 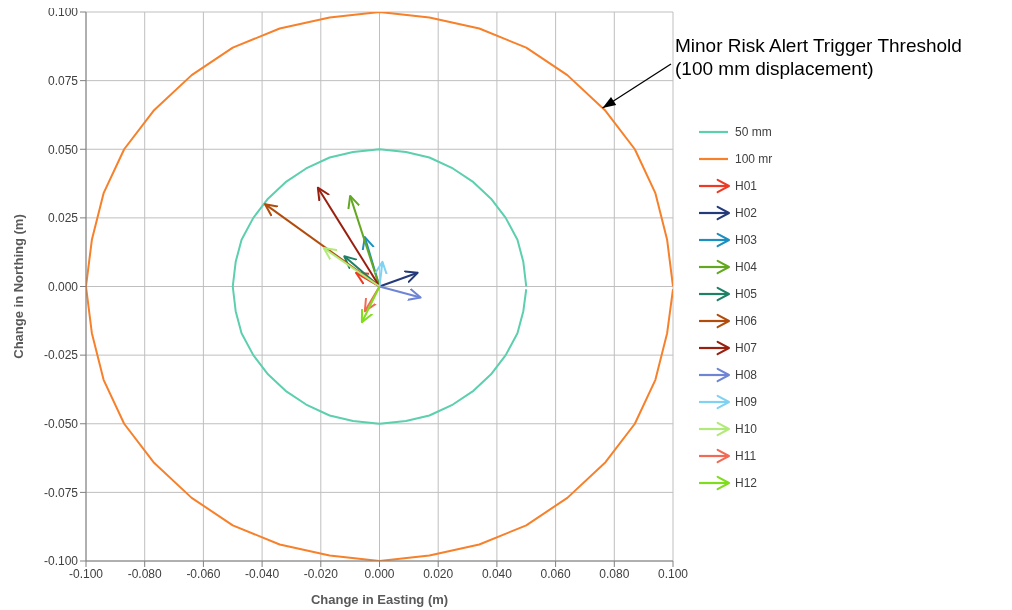 I want to click on annotation: Minor Risk Alert Trigger Threshold (100 mm displacement), so click(x=818, y=57).